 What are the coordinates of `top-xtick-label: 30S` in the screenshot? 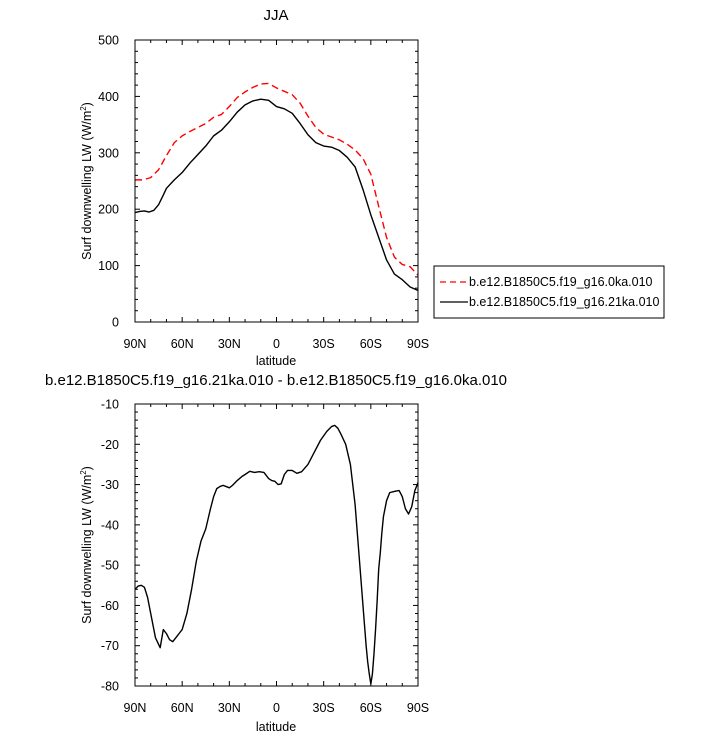 It's located at (324, 344).